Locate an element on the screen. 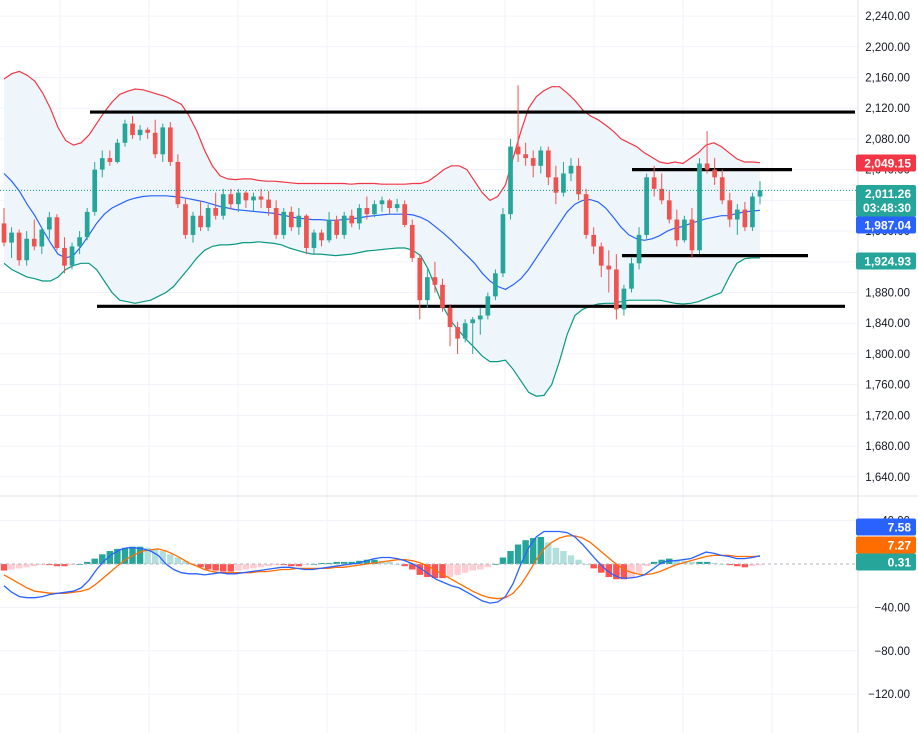 This screenshot has height=733, width=918. histogram-value-badge-text-0: 0.31 is located at coordinates (900, 563).